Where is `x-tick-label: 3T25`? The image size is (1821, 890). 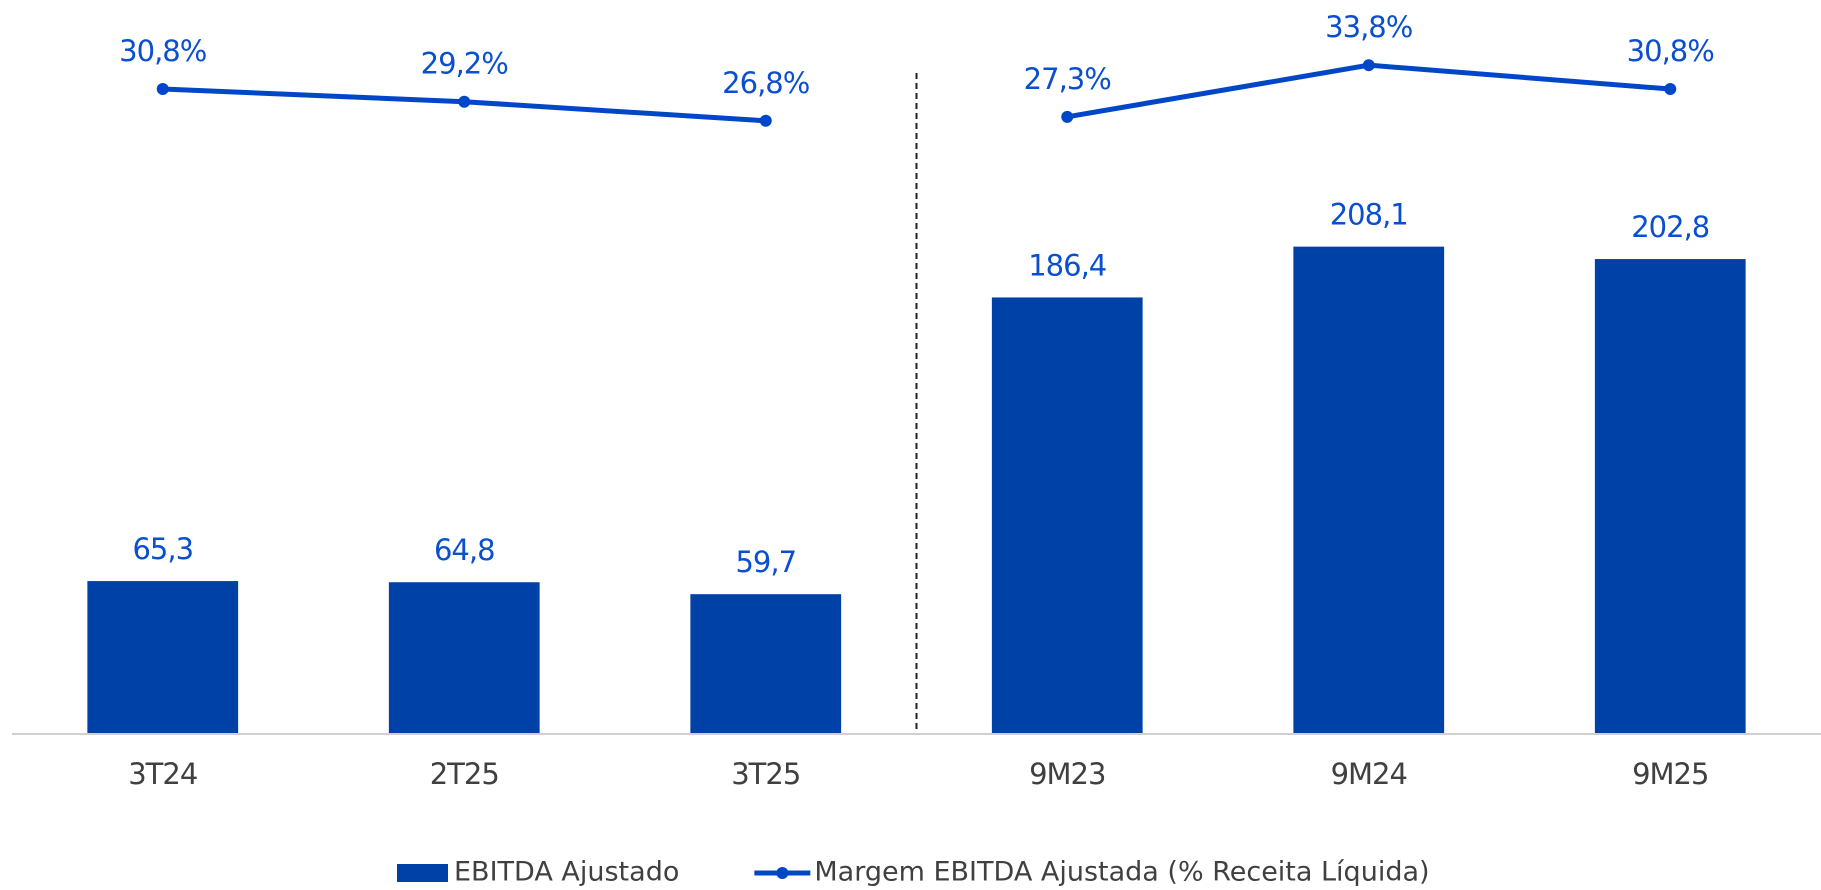
x-tick-label: 3T25 is located at coordinates (765, 774).